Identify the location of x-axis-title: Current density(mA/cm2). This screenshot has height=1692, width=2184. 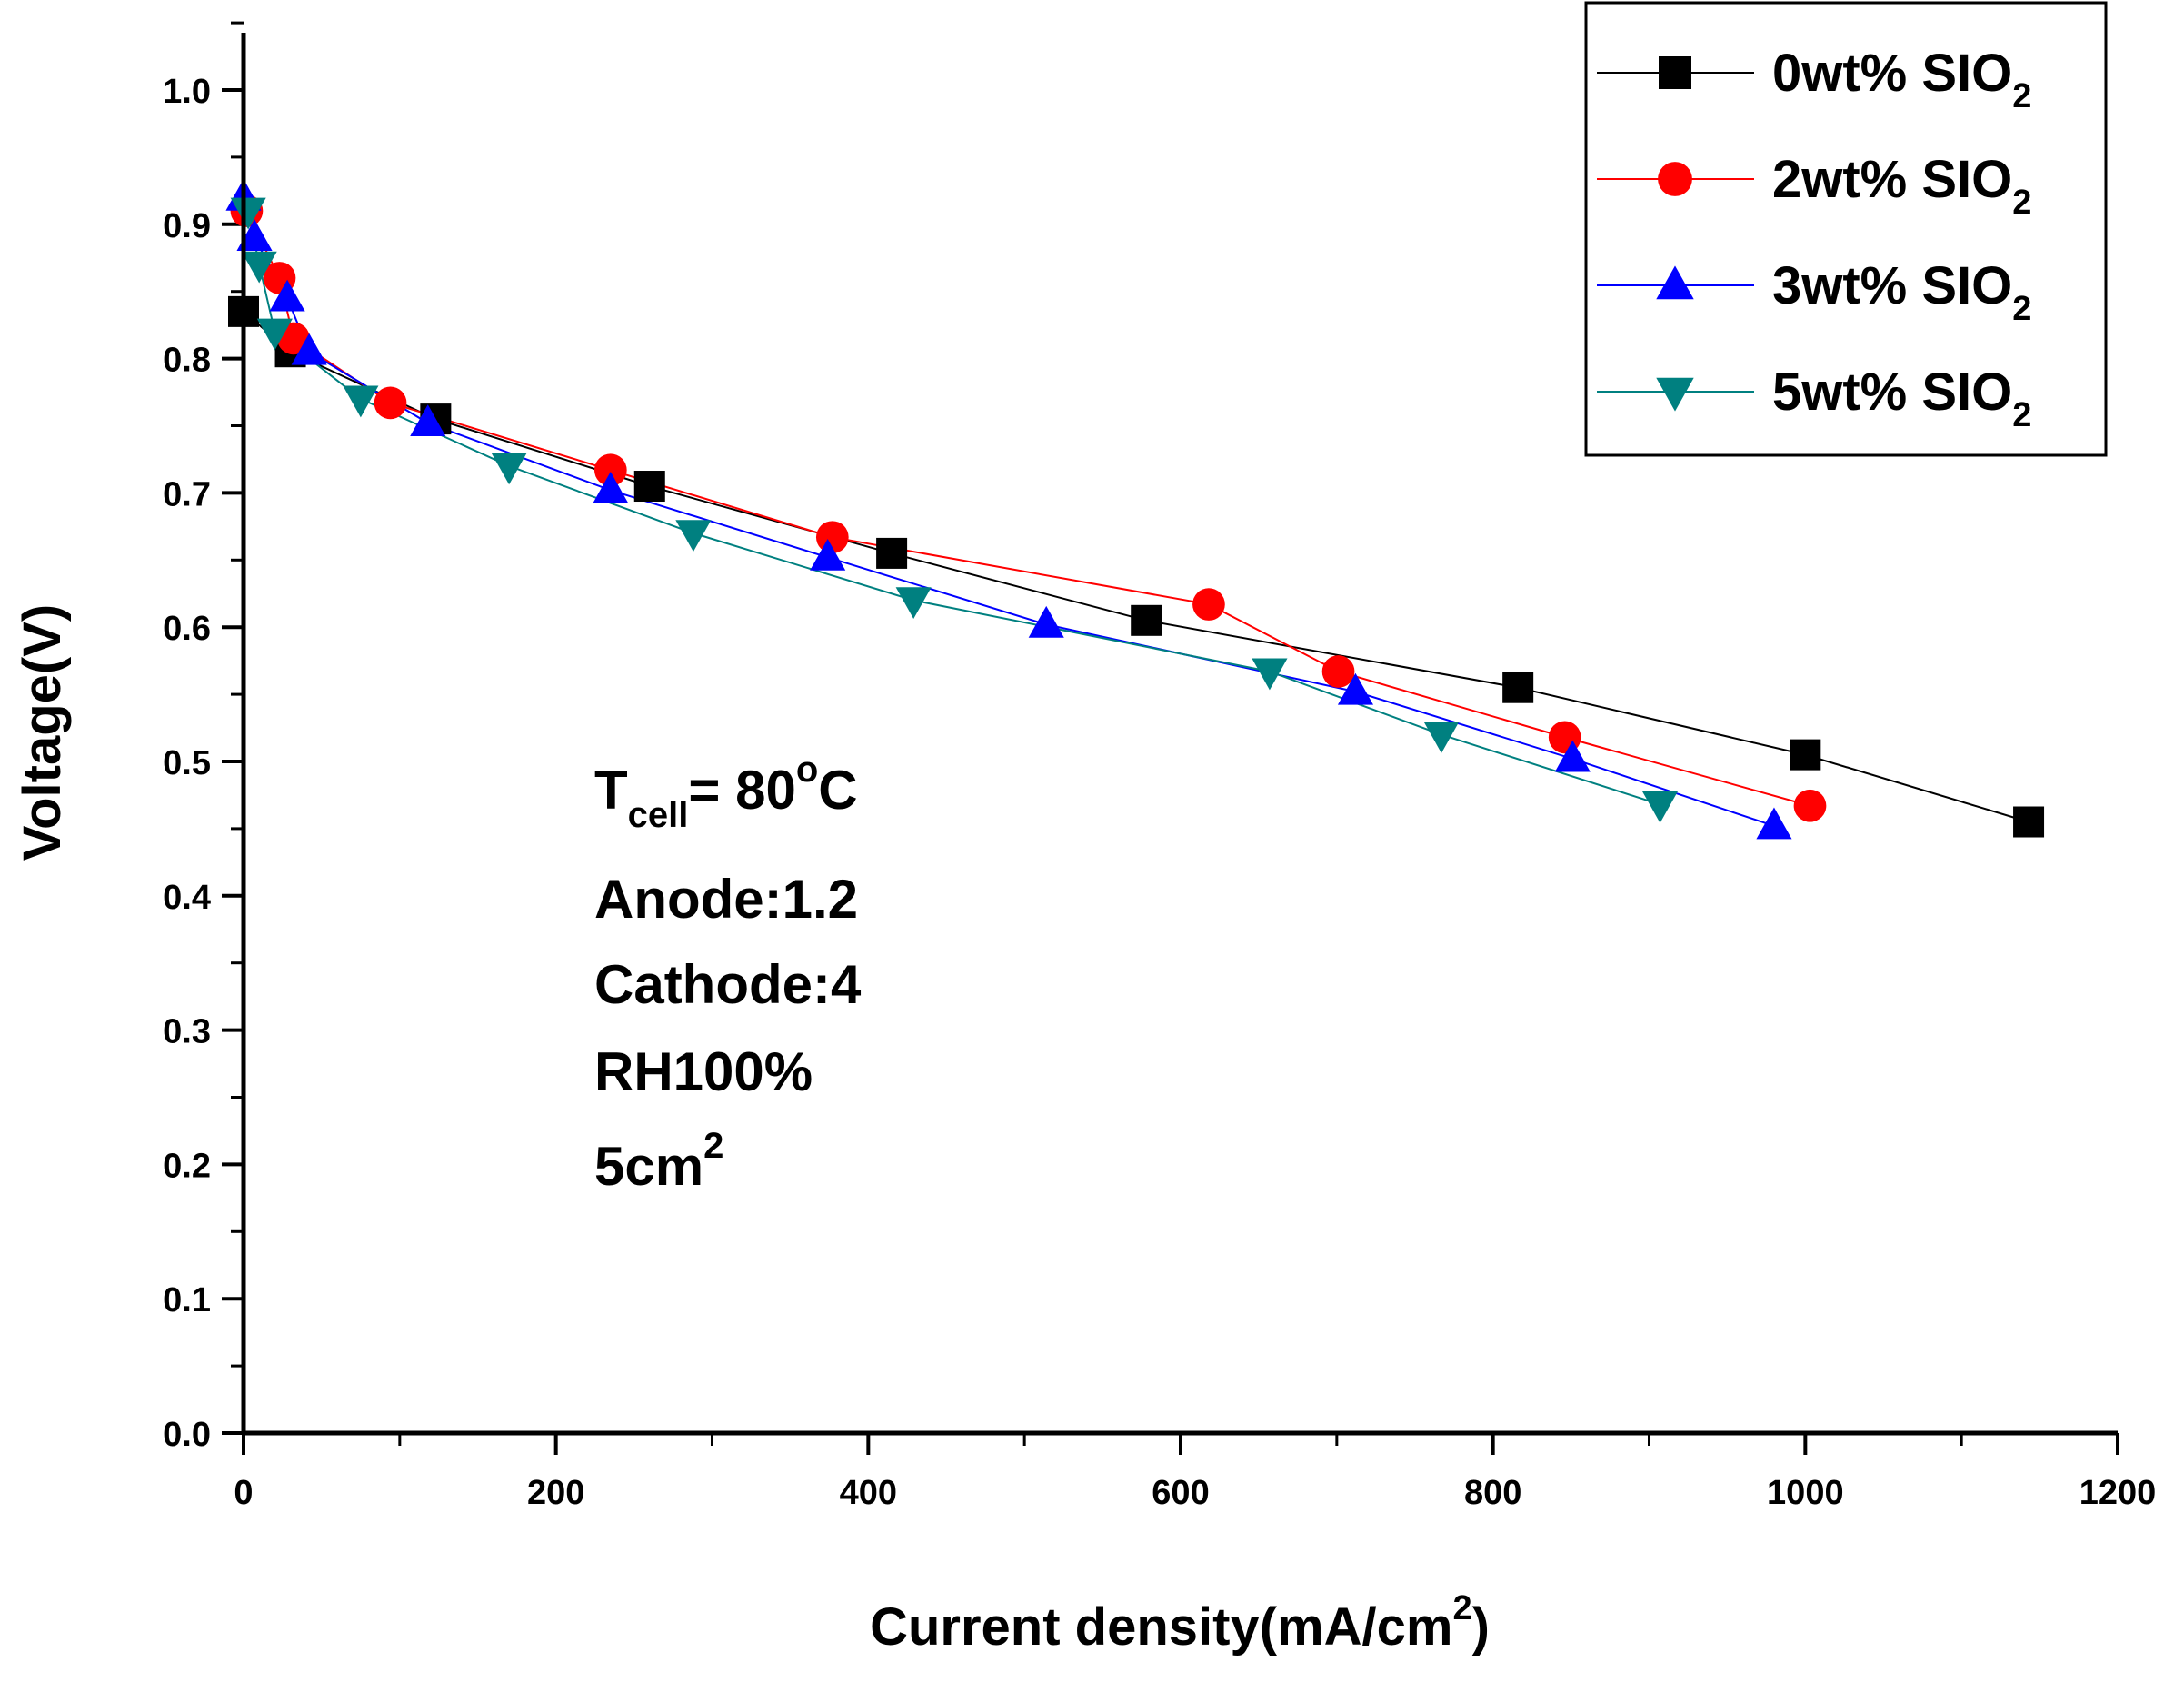
(1180, 1623).